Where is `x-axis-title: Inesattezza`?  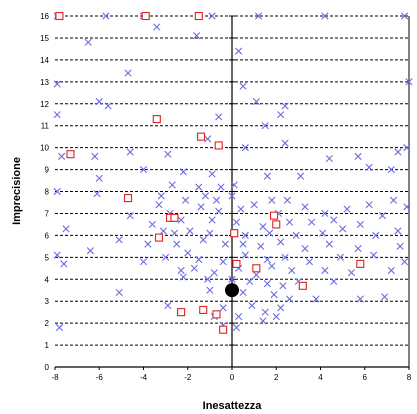
x-axis-title: Inesattezza is located at coordinates (233, 406).